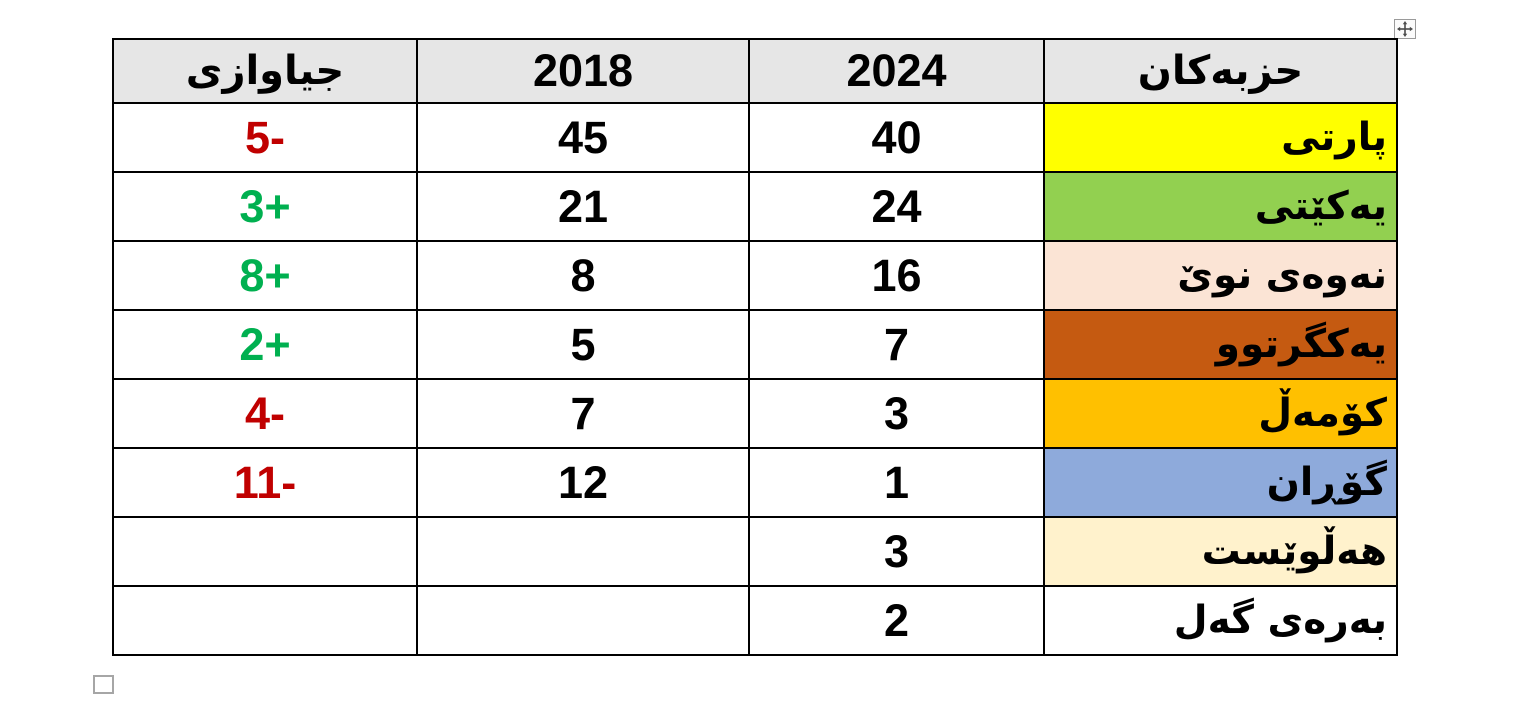 The height and width of the screenshot is (714, 1518). What do you see at coordinates (1220, 275) in the screenshot?
I see `party-name-cell: نەوەی نوێ` at bounding box center [1220, 275].